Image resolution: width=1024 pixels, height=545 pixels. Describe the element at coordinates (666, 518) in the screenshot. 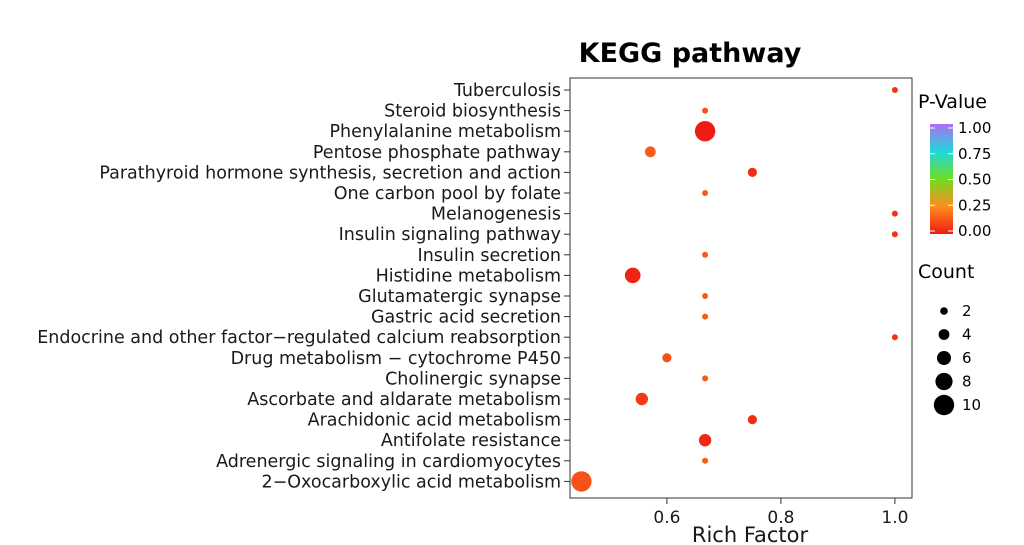

I see `x-tick-label: 0.6` at that location.